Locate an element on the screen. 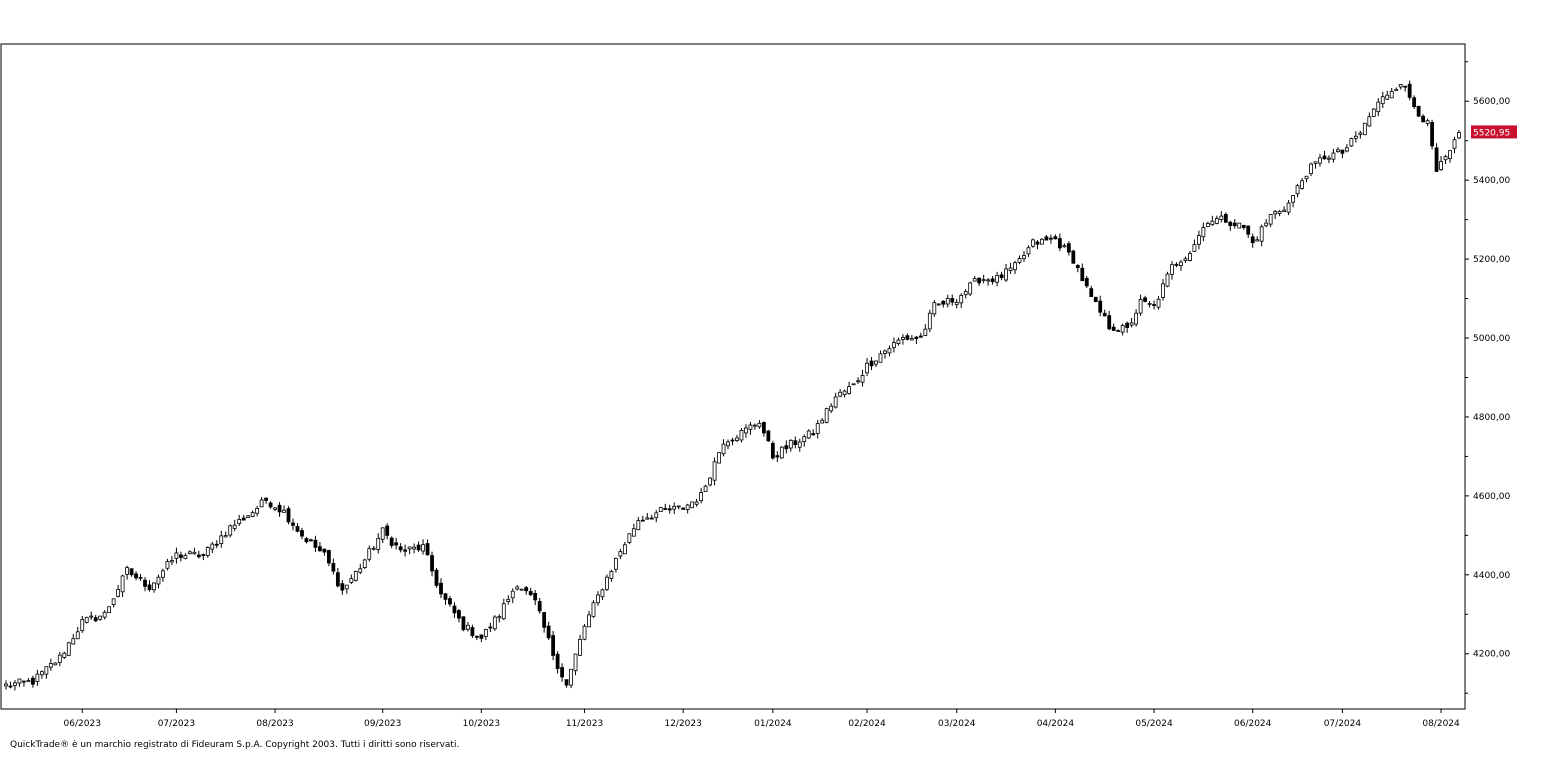 The height and width of the screenshot is (759, 1543). x-tick-label: 01/2024 is located at coordinates (773, 724).